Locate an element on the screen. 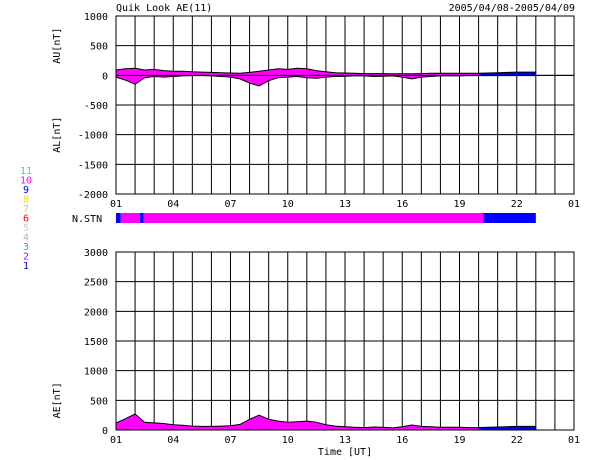 The height and width of the screenshot is (460, 590). station-legend-item: 11 is located at coordinates (26, 171).